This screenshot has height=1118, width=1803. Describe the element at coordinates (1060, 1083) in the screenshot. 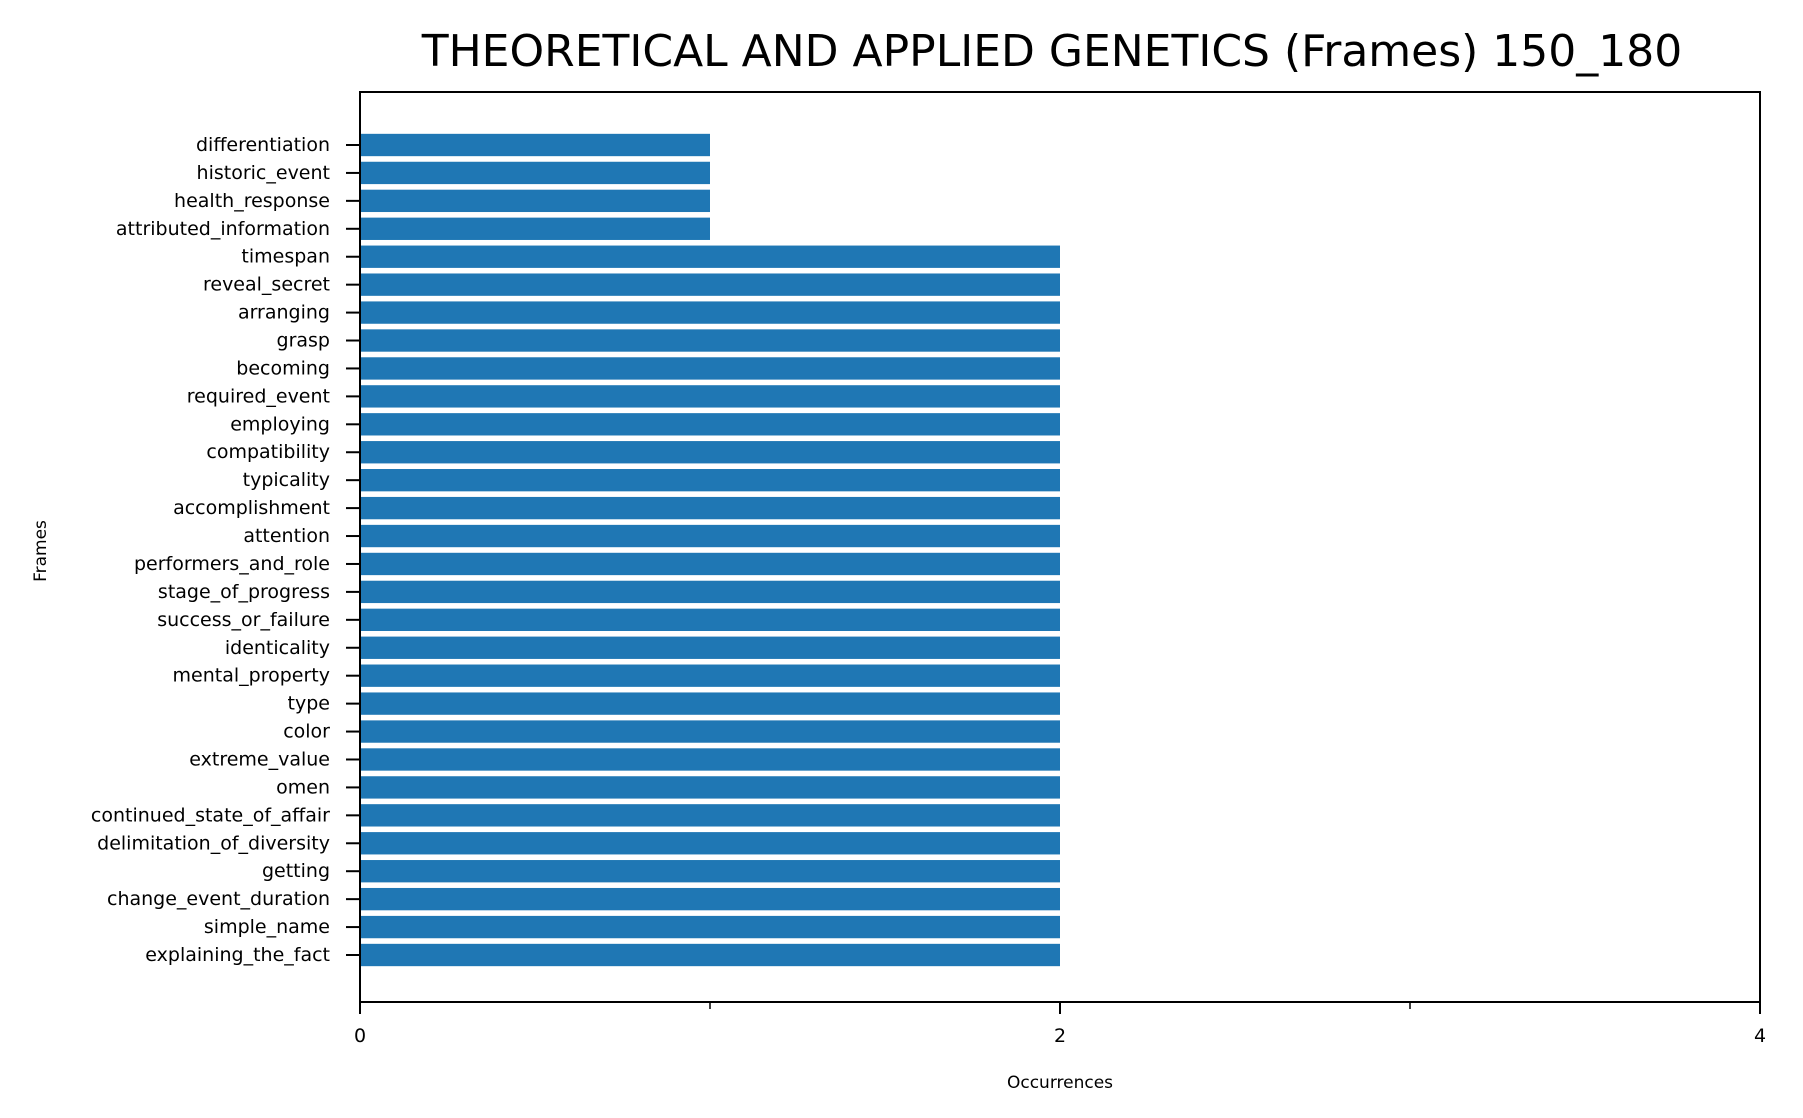

I see `x-axis-title: Occurrences` at that location.